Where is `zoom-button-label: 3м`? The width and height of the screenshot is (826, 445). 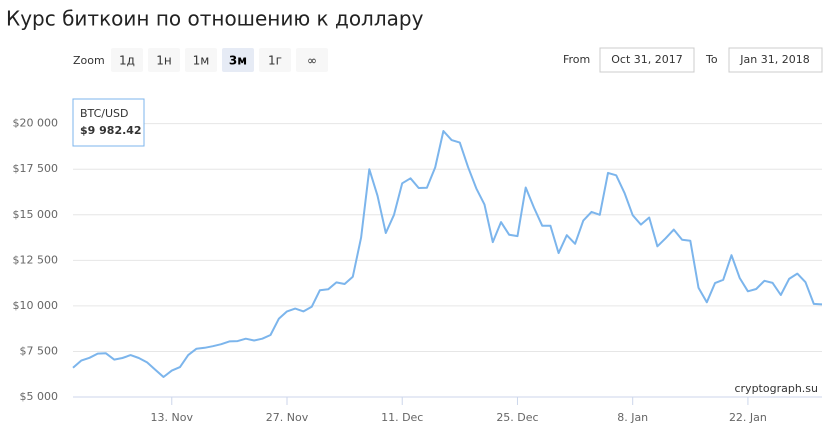
zoom-button-label: 3м is located at coordinates (238, 61).